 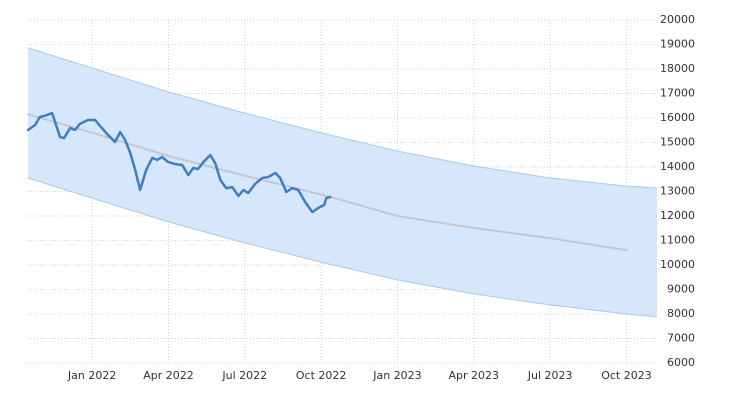 I want to click on line-series, so click(x=179, y=162).